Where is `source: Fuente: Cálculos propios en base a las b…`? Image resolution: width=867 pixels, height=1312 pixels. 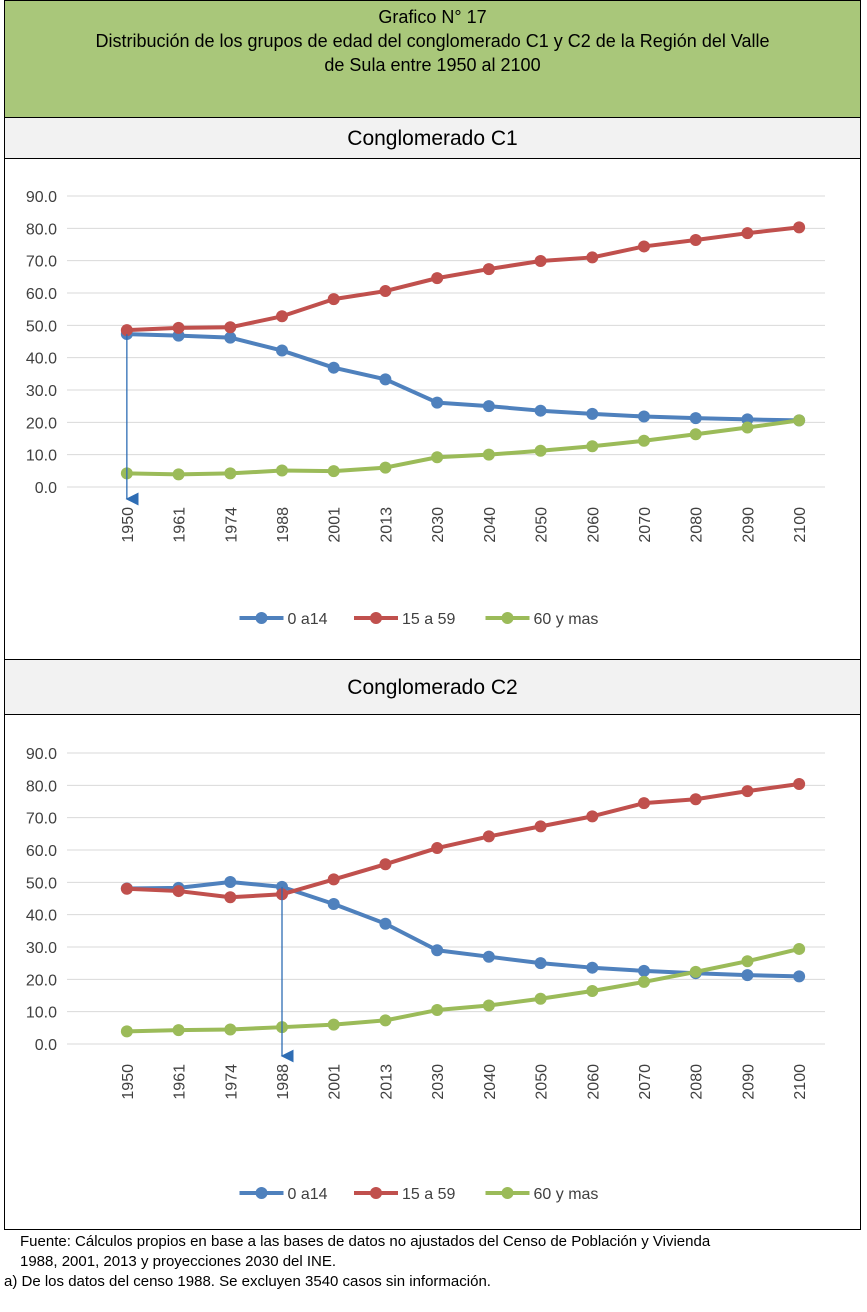 source: Fuente: Cálculos propios en base a las b… is located at coordinates (365, 1241).